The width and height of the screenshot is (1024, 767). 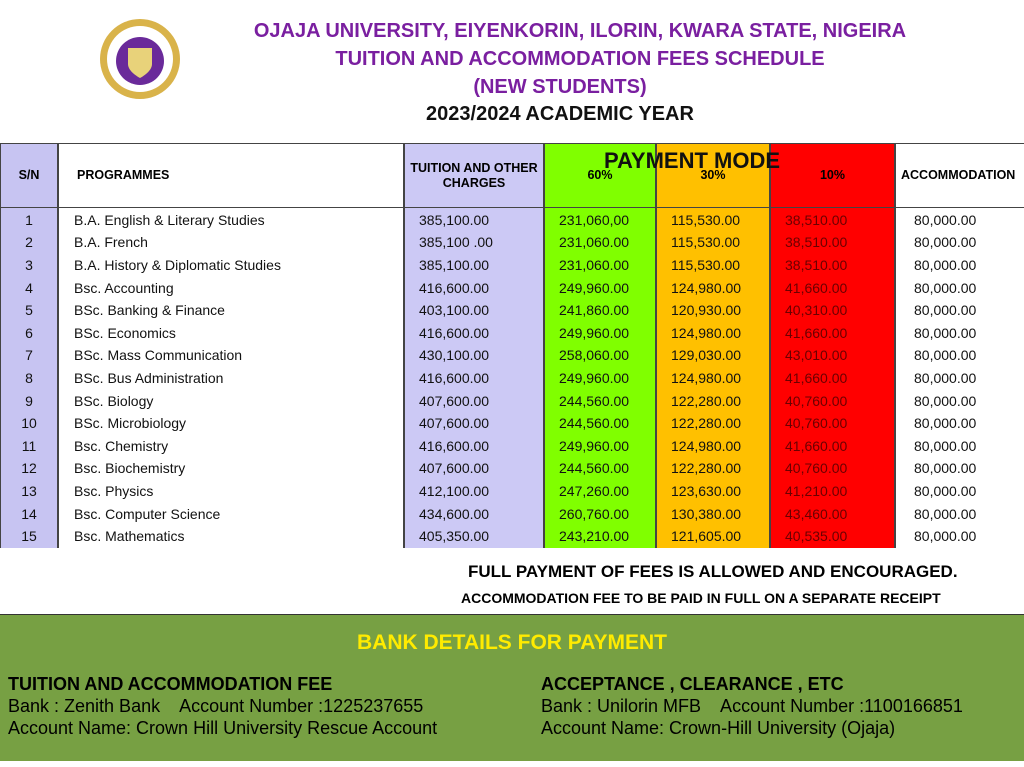 I want to click on column-header: 60%, so click(x=600, y=175).